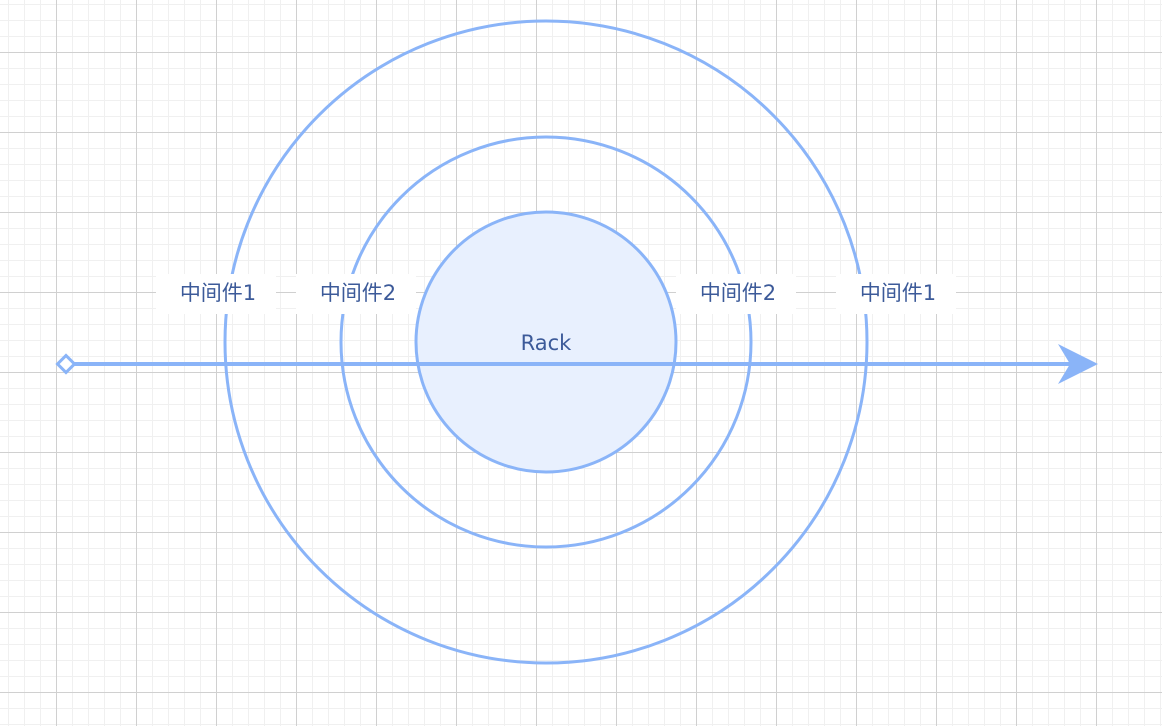 This screenshot has width=1162, height=726. I want to click on left-inner-label-bg, so click(356, 294).